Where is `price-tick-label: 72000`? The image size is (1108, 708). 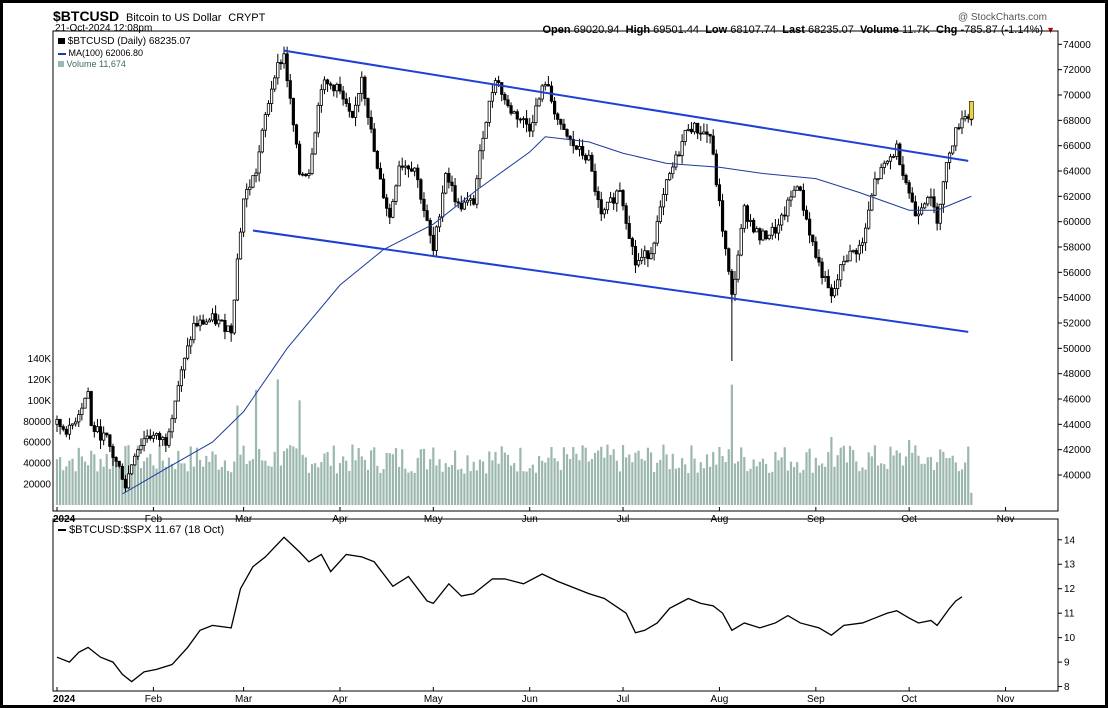
price-tick-label: 72000 is located at coordinates (1077, 70).